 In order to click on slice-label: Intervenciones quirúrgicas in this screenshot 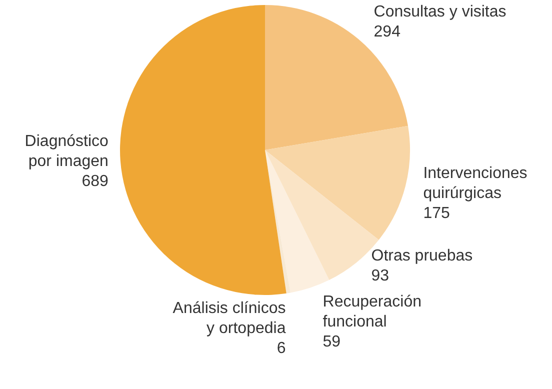, I will do `click(475, 183)`.